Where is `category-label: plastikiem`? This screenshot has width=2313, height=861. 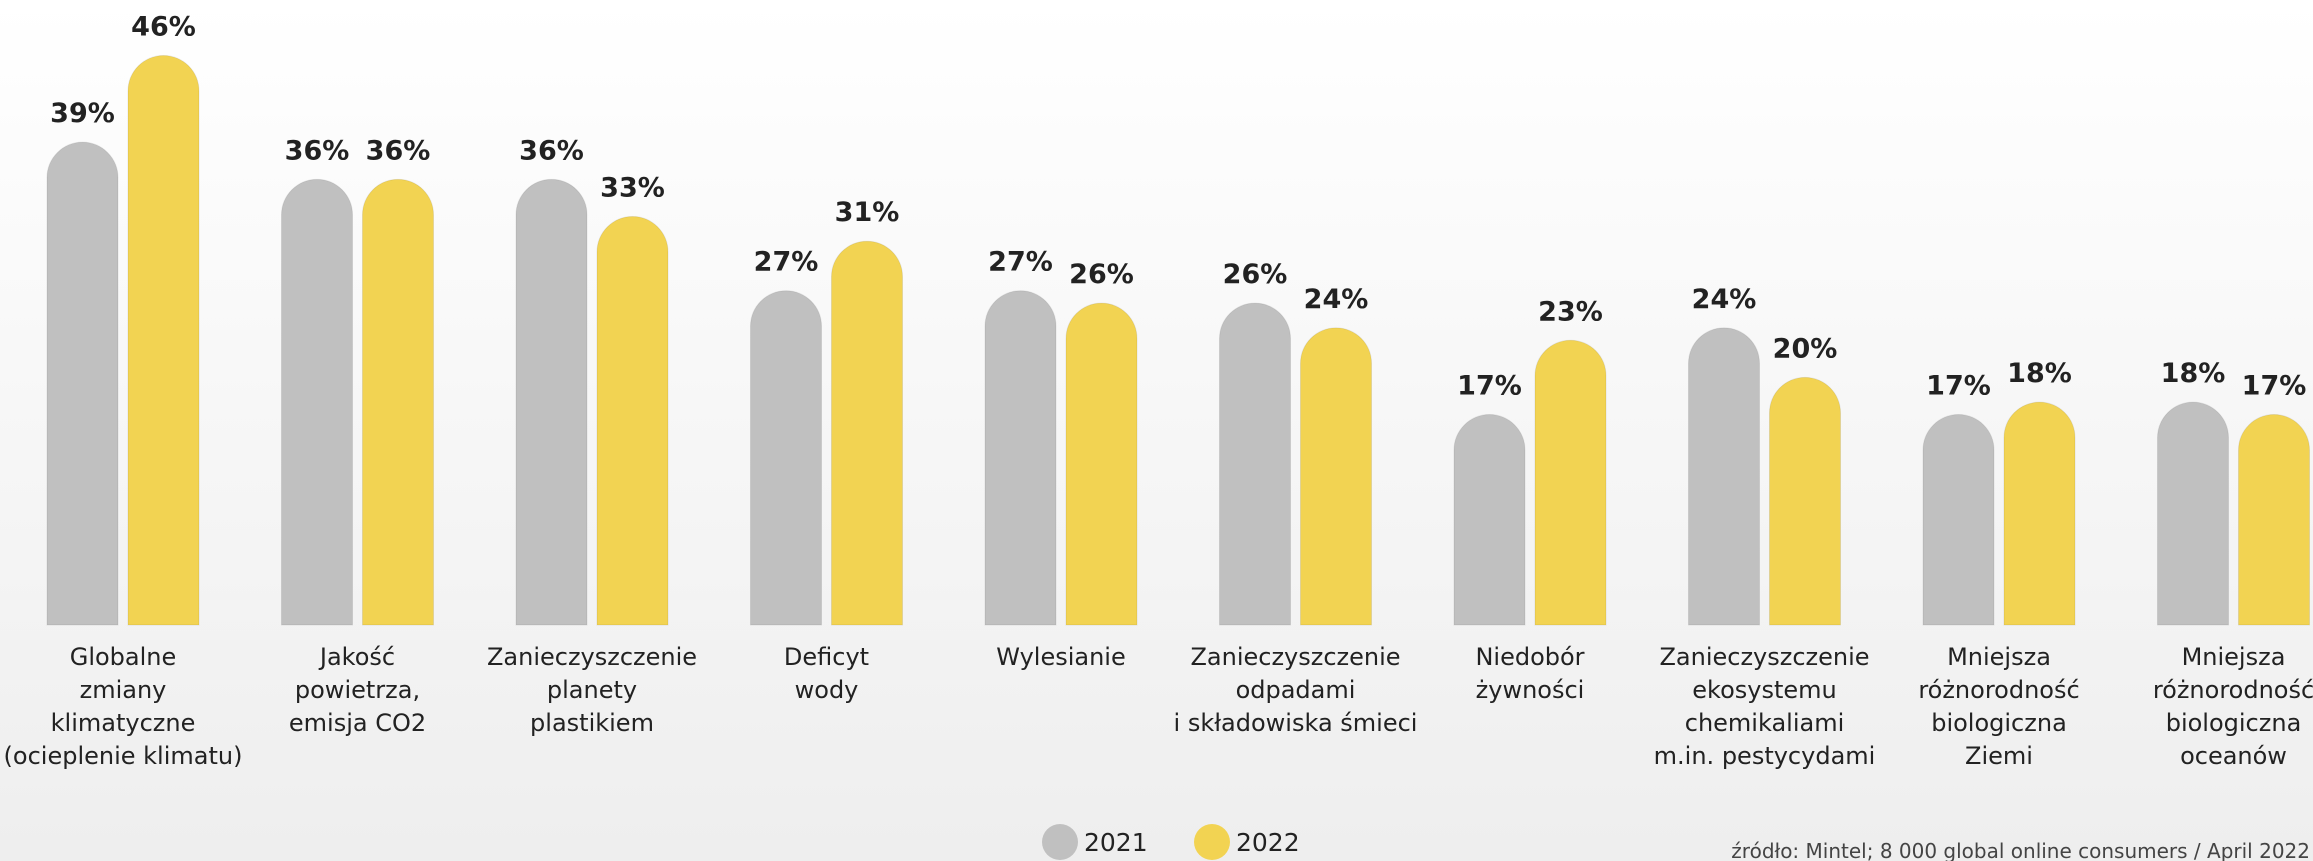 category-label: plastikiem is located at coordinates (592, 723).